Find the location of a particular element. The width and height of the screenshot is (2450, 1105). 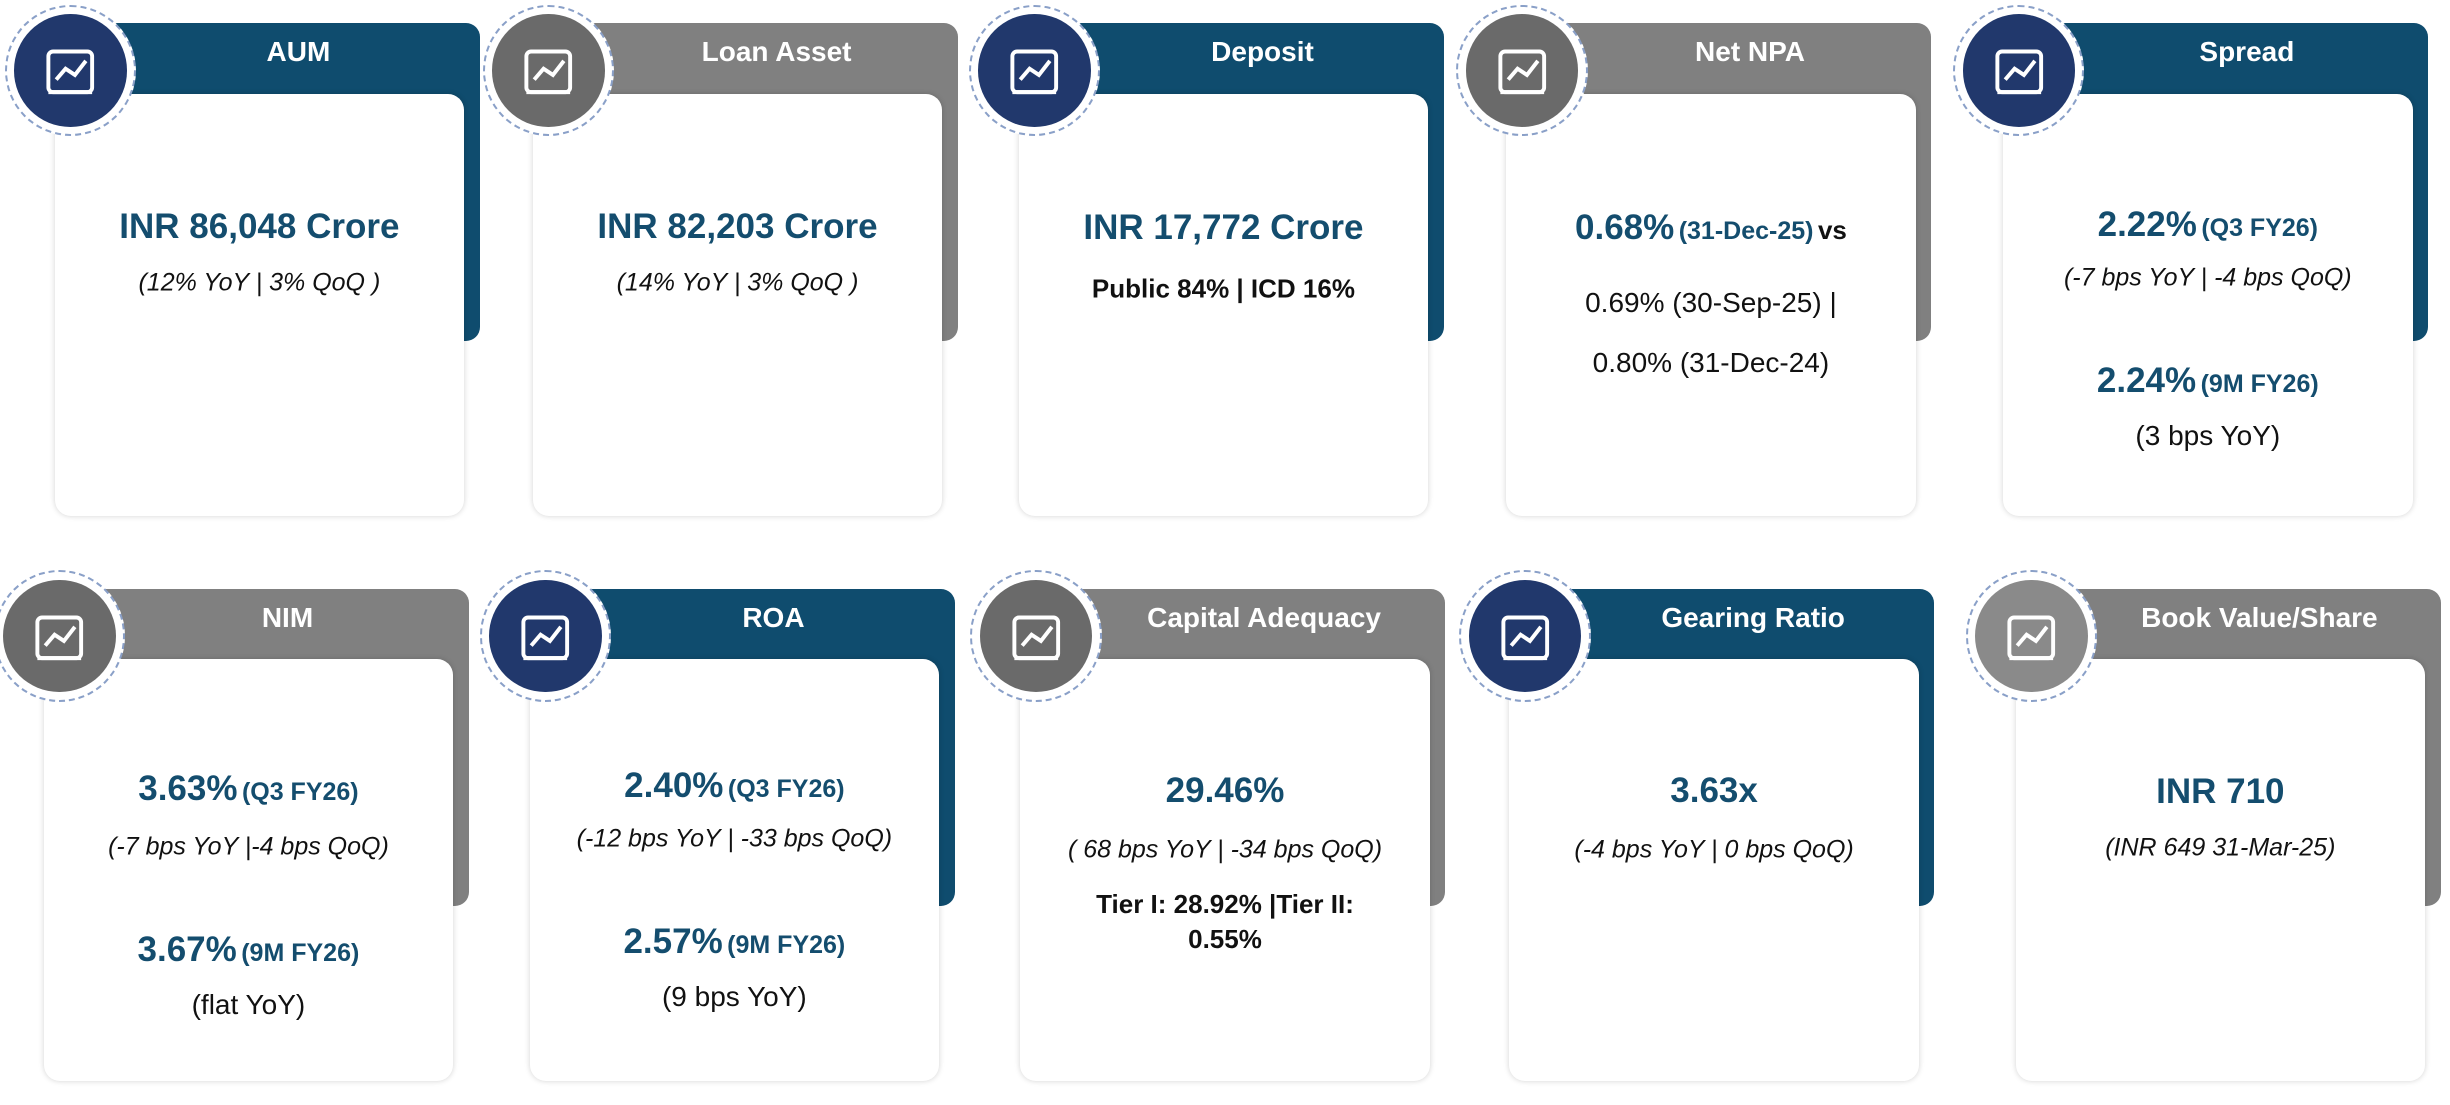

metric-text: (9 bps YoY) is located at coordinates (734, 996).